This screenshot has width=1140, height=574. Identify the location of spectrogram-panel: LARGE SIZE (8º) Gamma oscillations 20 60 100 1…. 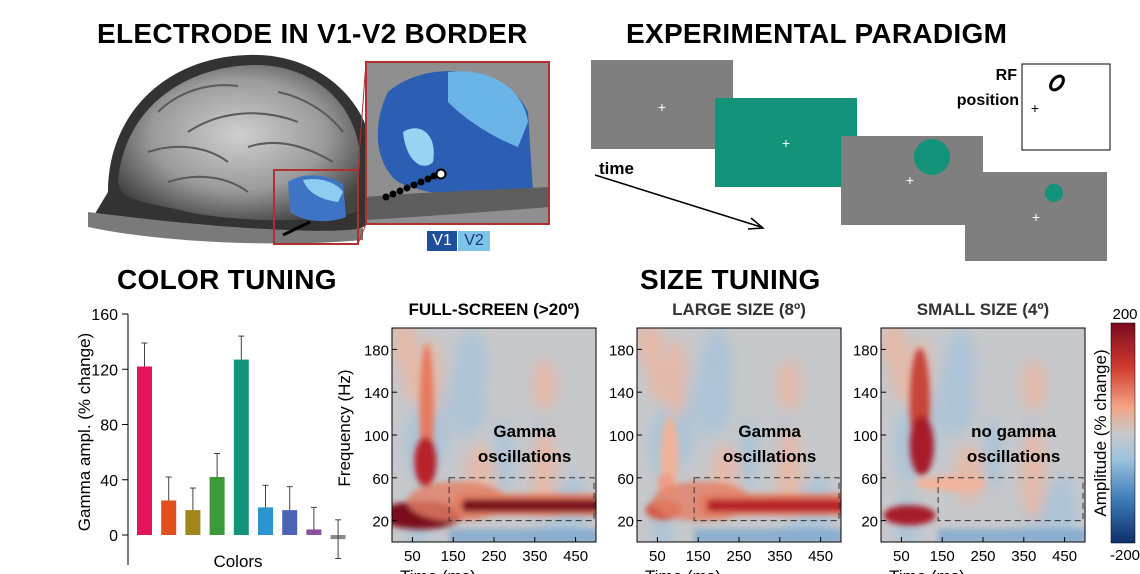
(725, 437).